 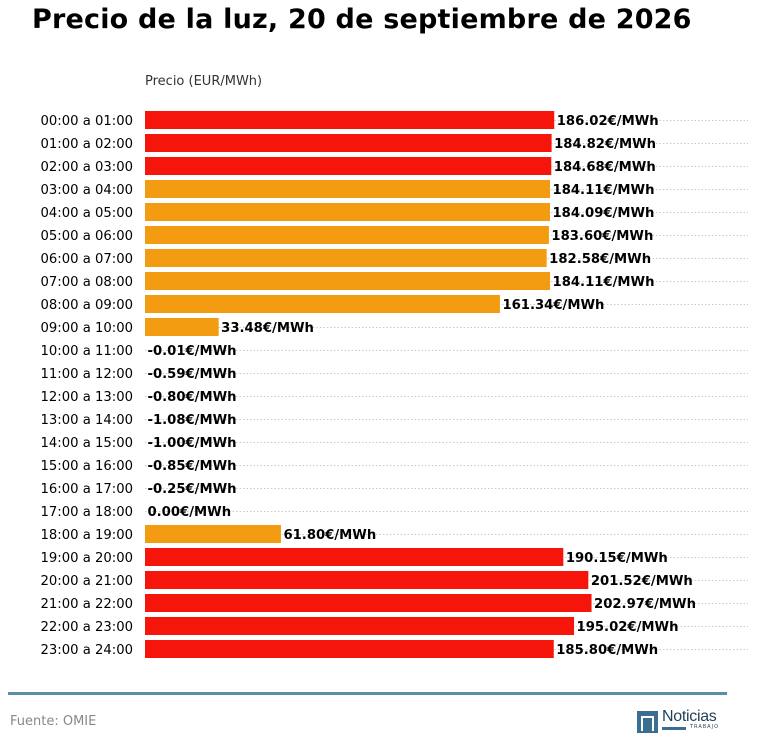 What do you see at coordinates (605, 167) in the screenshot?
I see `value-label: 184.68€/MWh` at bounding box center [605, 167].